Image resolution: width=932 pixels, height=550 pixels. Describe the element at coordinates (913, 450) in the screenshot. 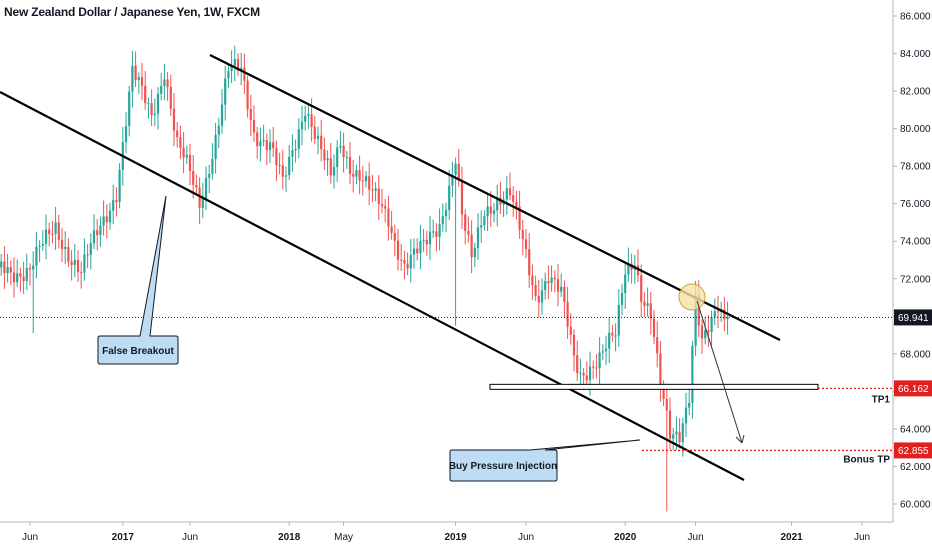

I see `level-price-tag-bg` at that location.